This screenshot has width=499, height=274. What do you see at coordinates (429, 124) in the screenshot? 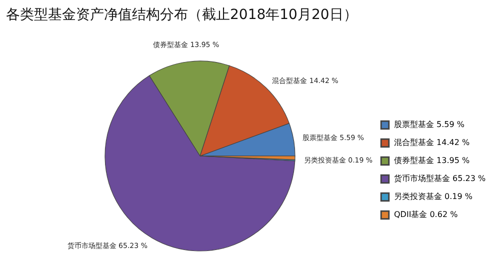
I see `legend-label: 股票型基金 5.59 %` at bounding box center [429, 124].